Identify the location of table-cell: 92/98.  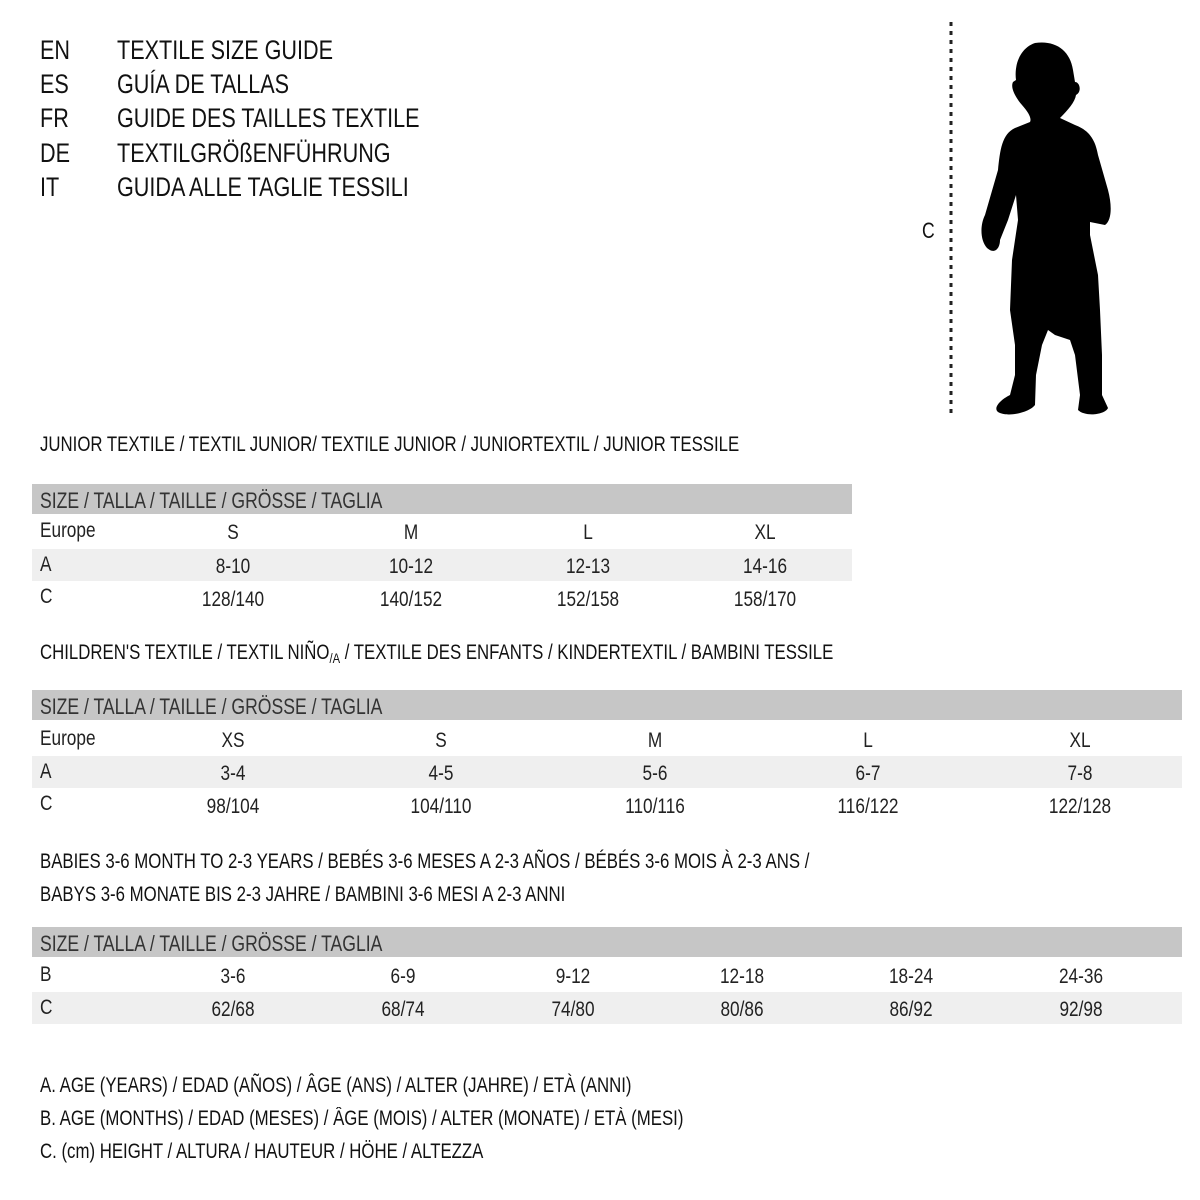
(1081, 1009).